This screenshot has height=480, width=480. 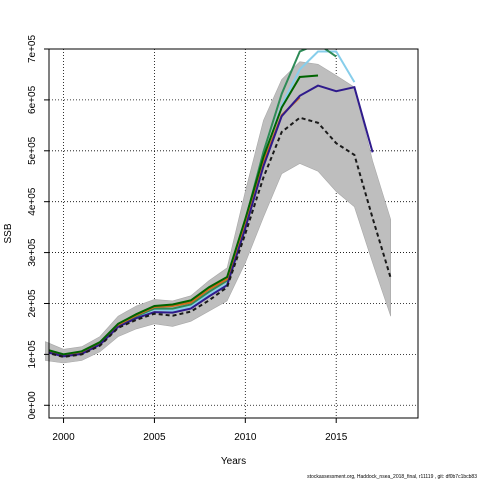 I want to click on y-axis-ticks: 0e+00 1e+05 2e+05 3e+05 4e+05 5e+05 6e+05 7e+05, so click(x=38, y=227).